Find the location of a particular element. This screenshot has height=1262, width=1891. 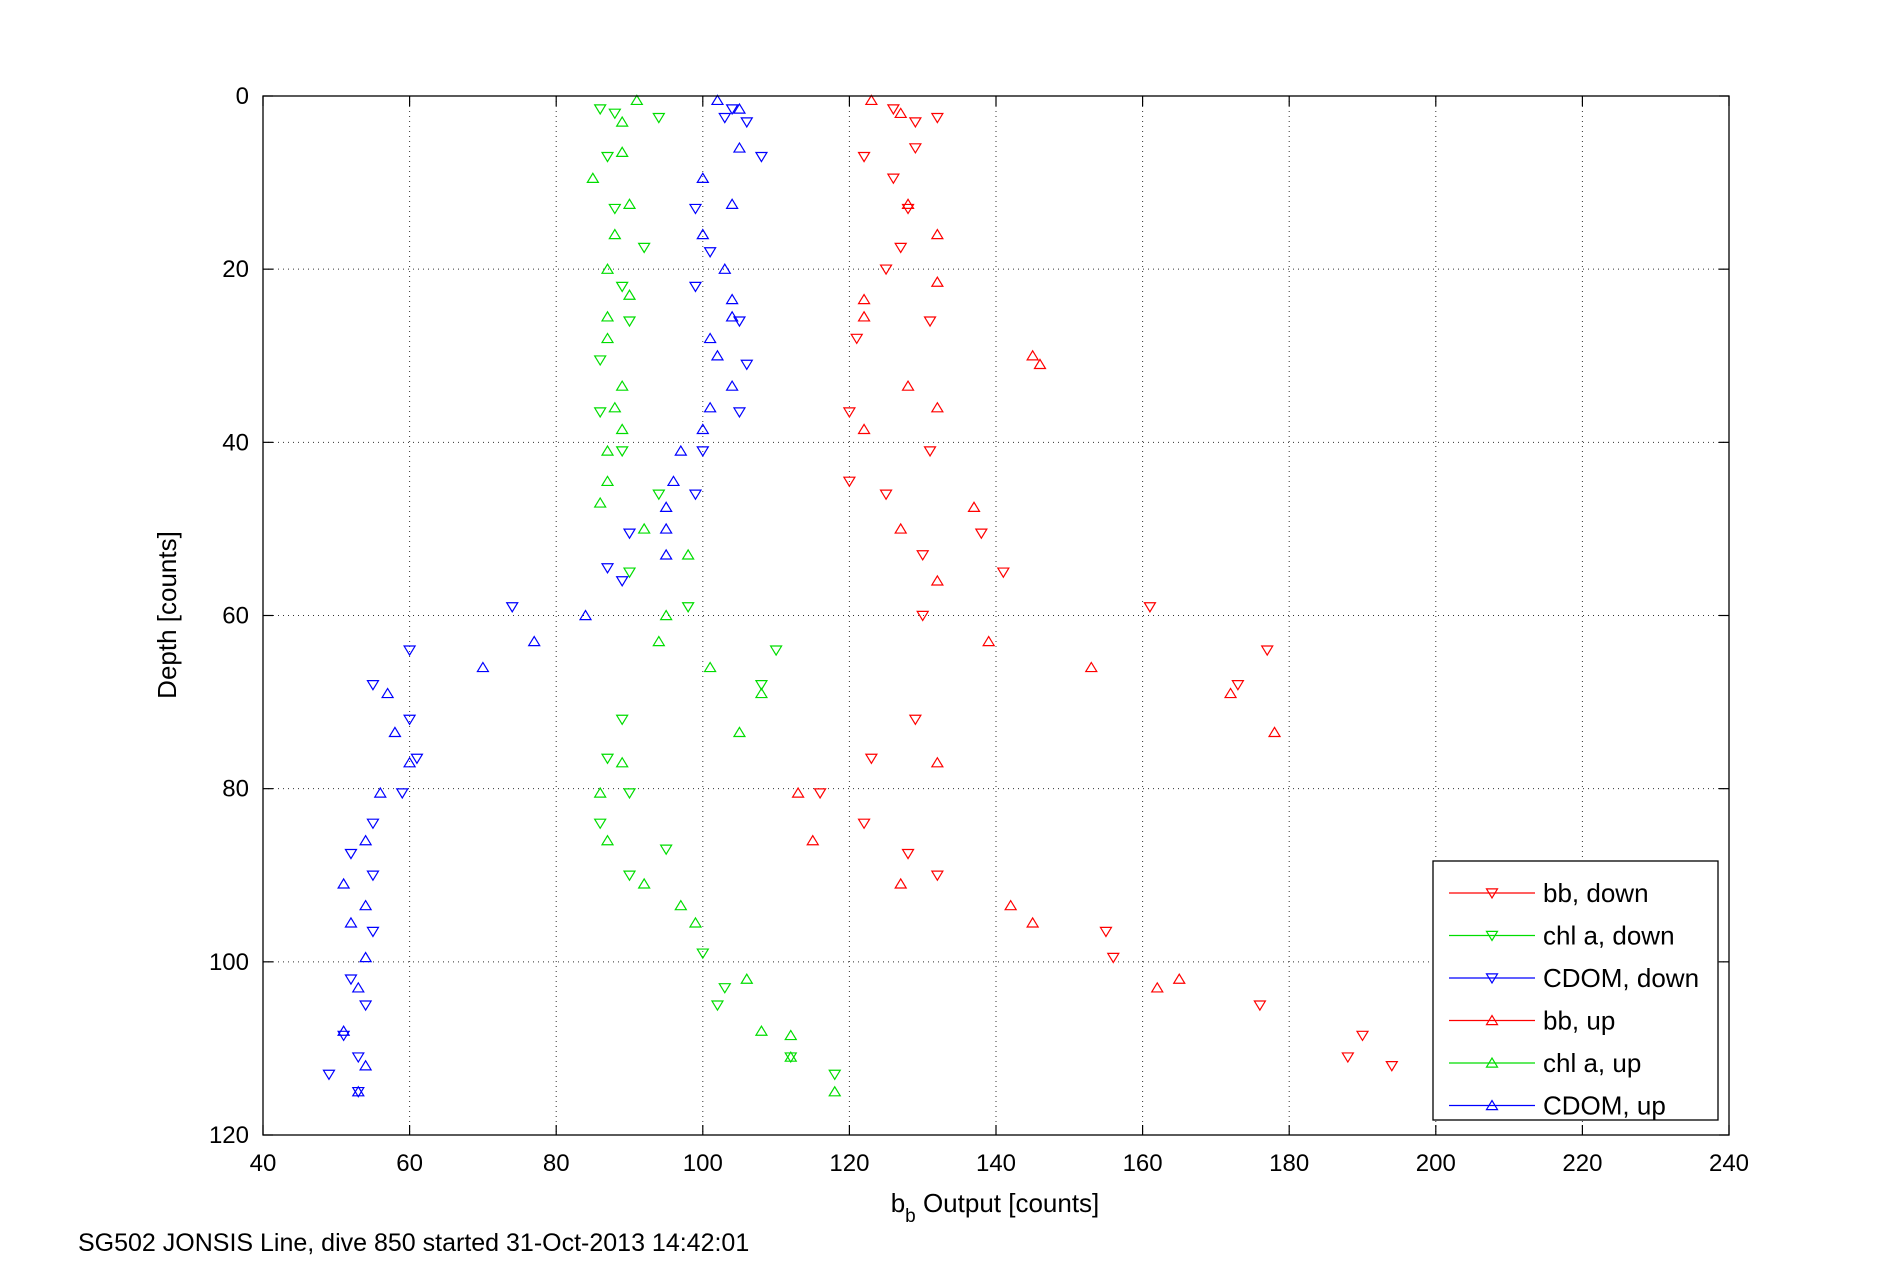

legend-label-chl-a-down: chl a, down is located at coordinates (1609, 936).